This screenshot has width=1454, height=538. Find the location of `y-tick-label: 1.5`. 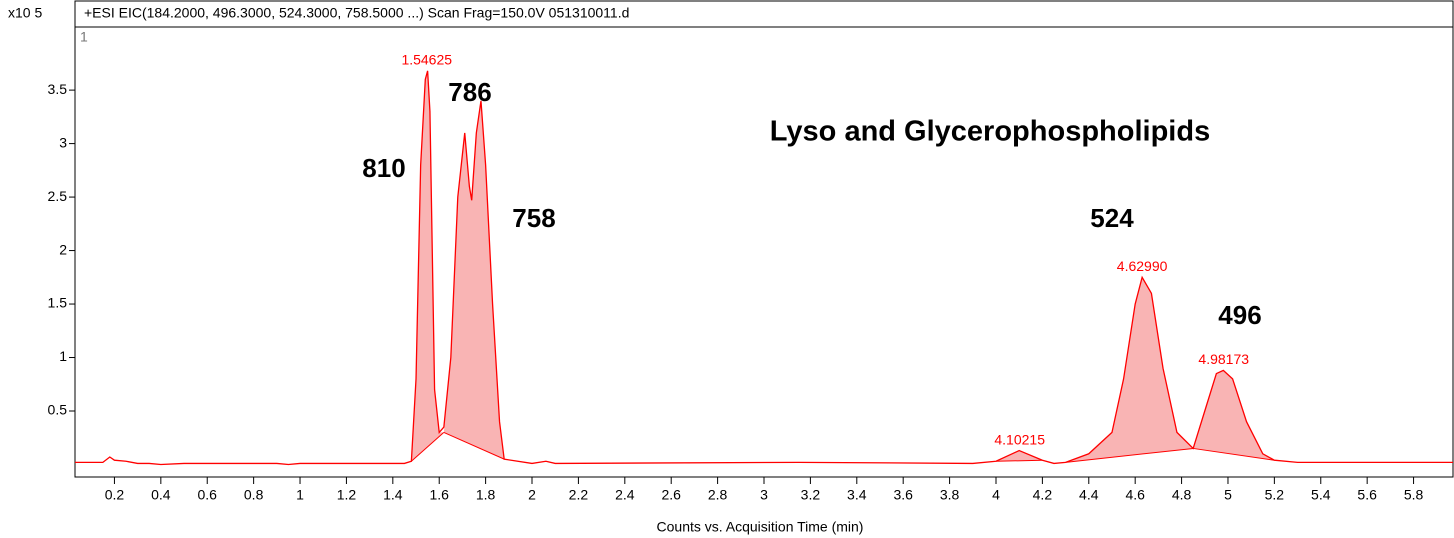

y-tick-label: 1.5 is located at coordinates (58, 303).